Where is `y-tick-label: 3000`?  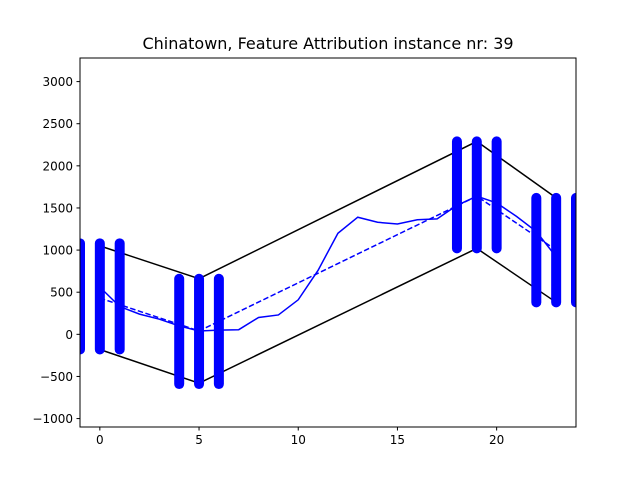 y-tick-label: 3000 is located at coordinates (57, 82).